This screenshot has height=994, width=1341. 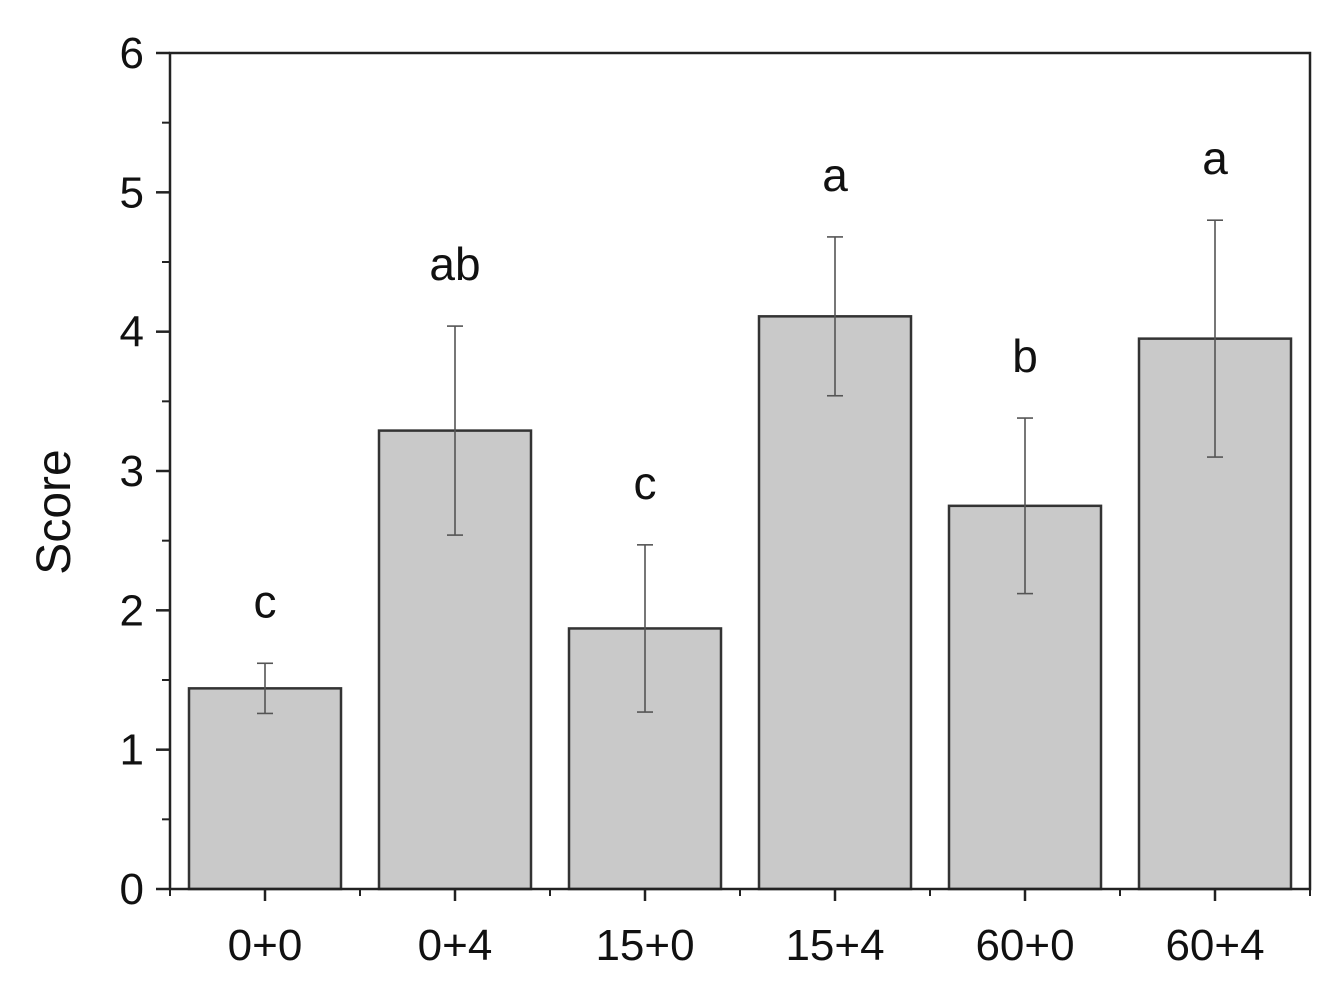 I want to click on y-tick-label: 4, so click(x=132, y=332).